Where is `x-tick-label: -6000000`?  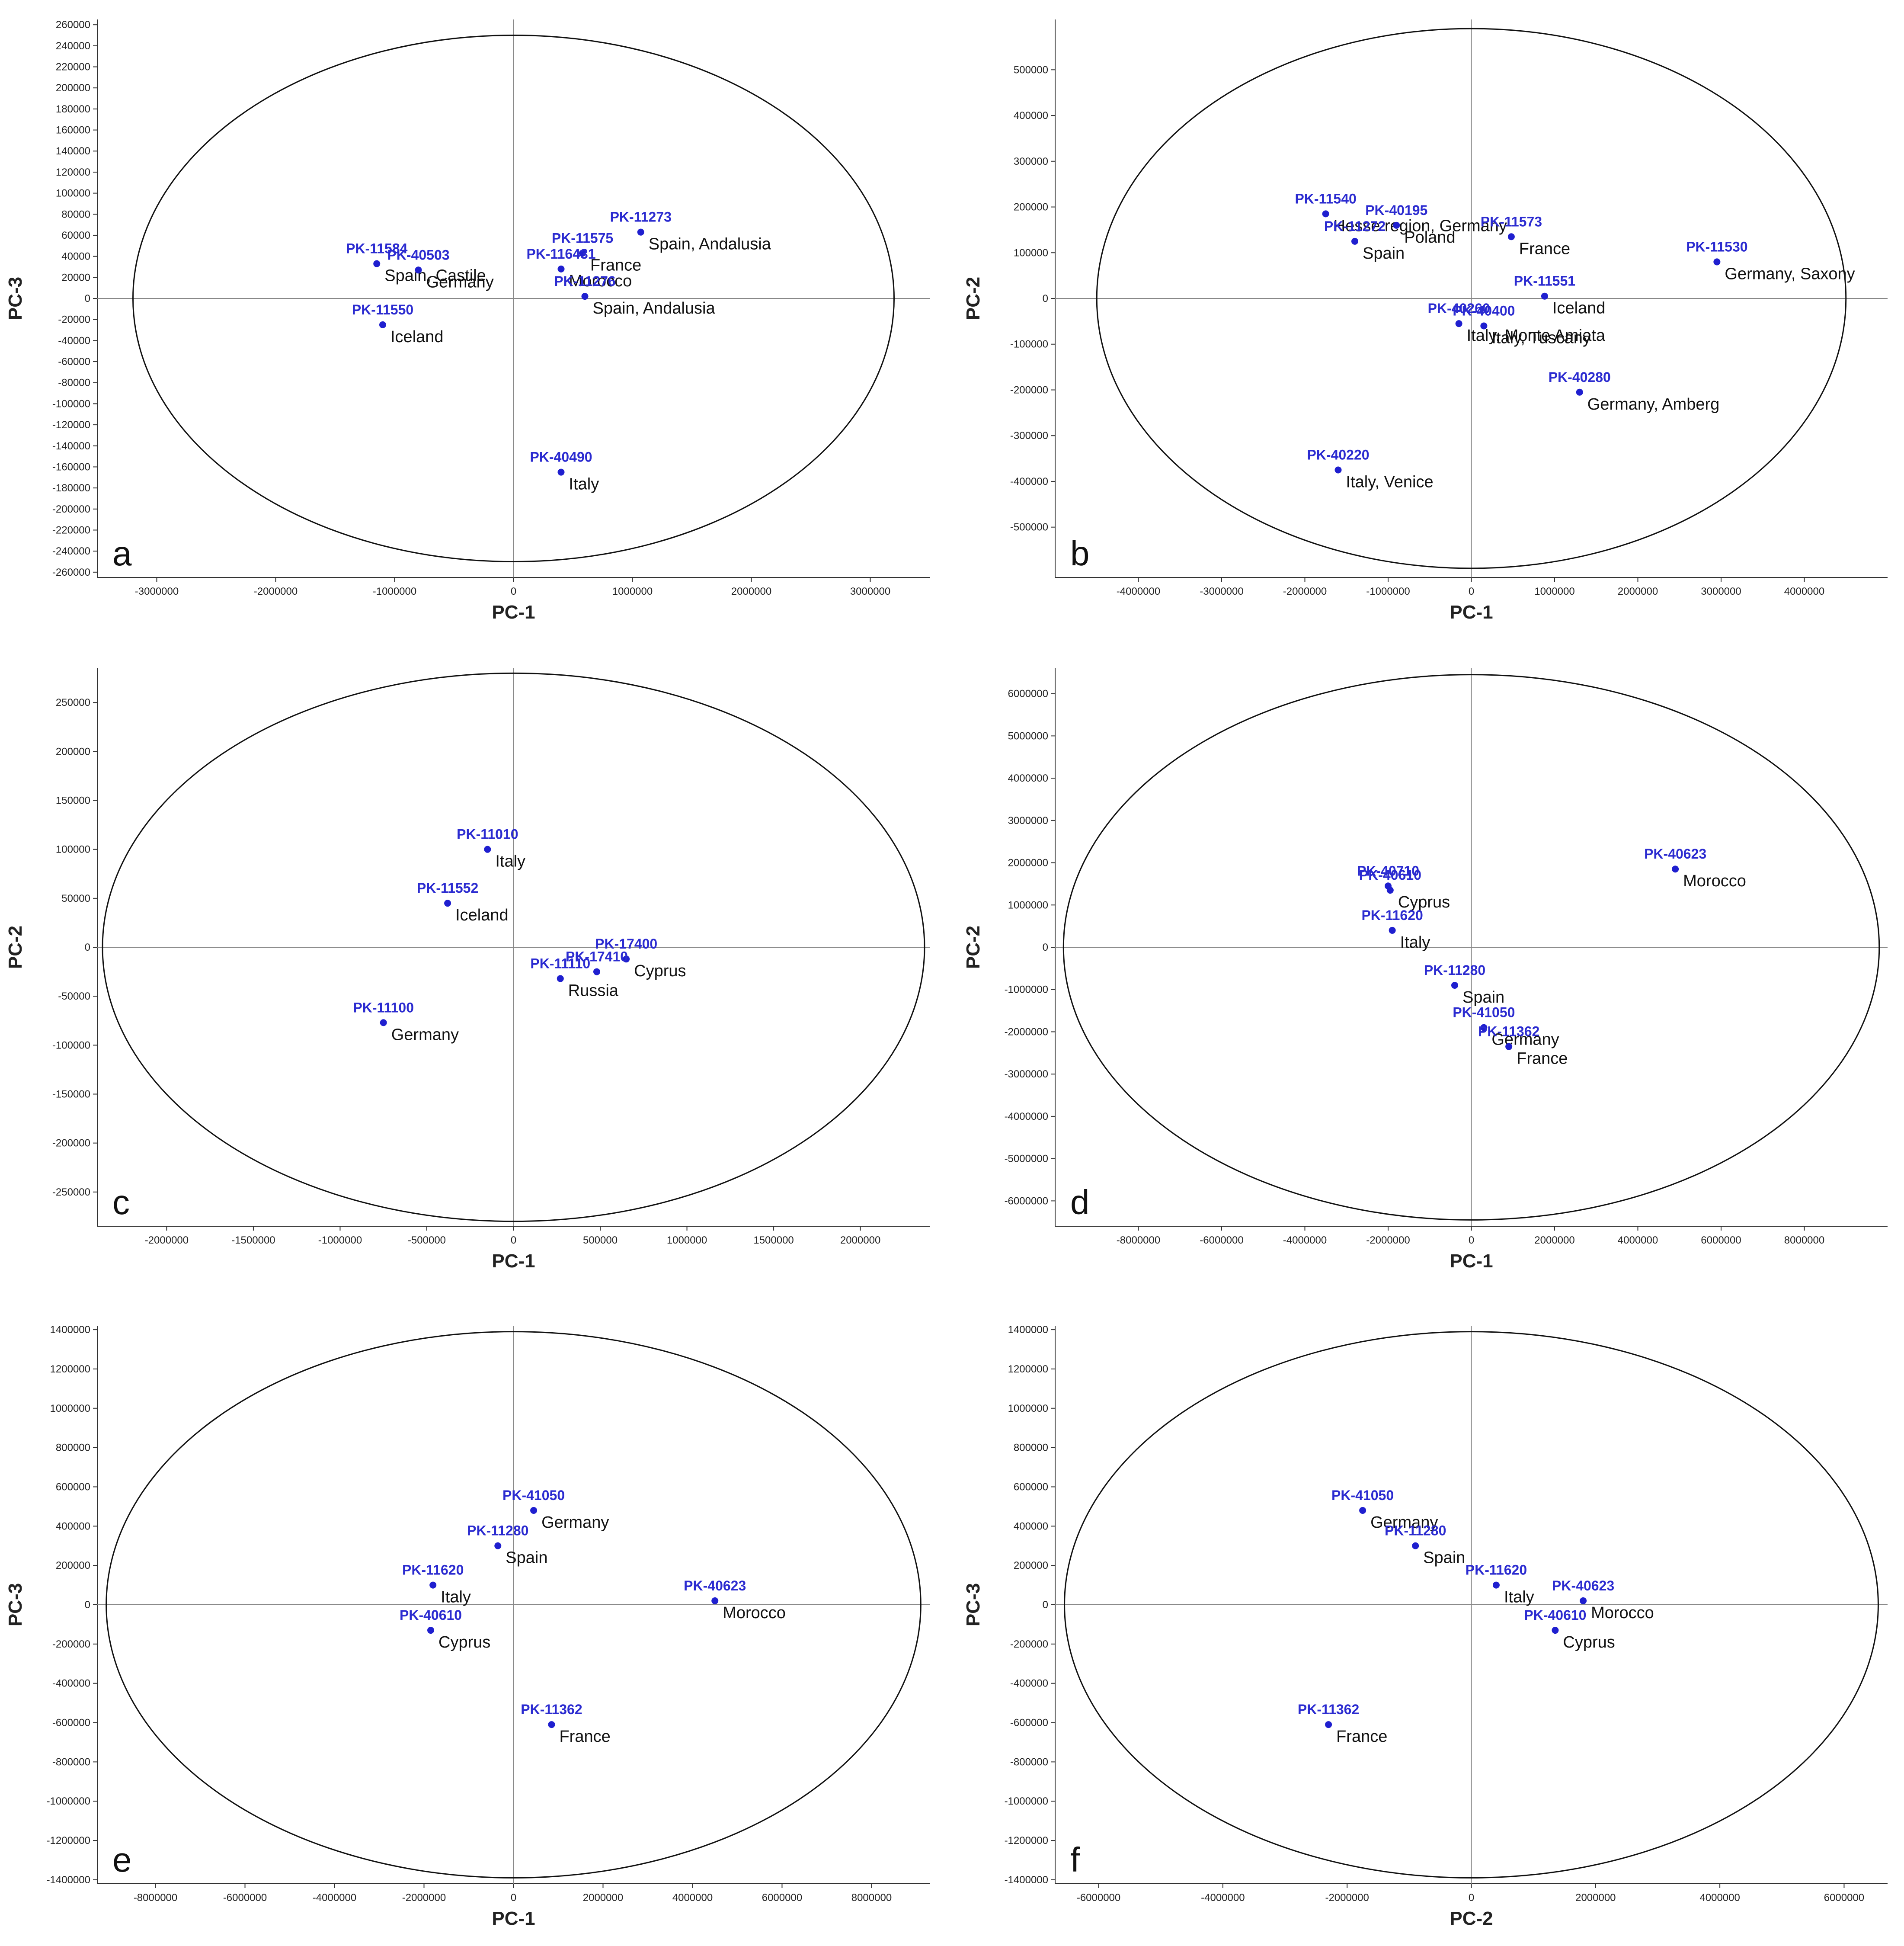 x-tick-label: -6000000 is located at coordinates (1221, 1240).